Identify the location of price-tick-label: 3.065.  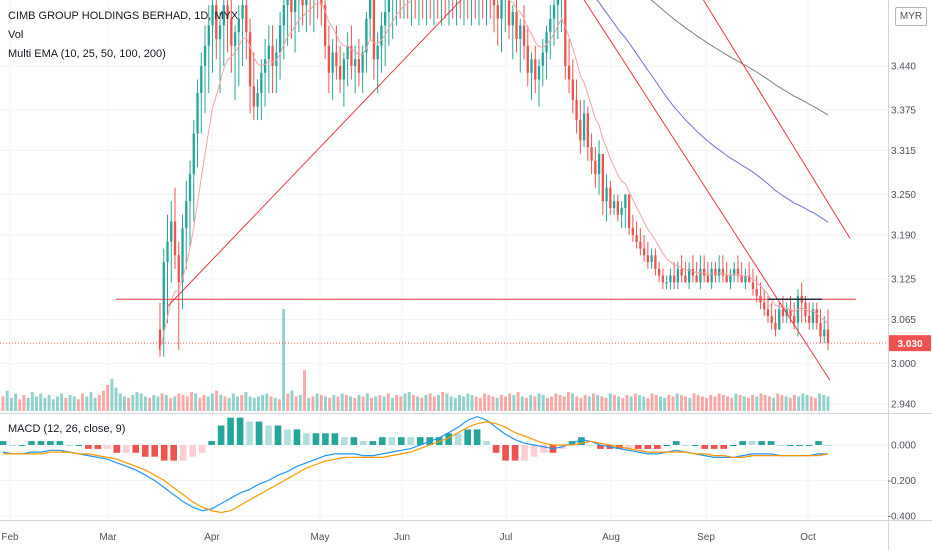
(903, 320).